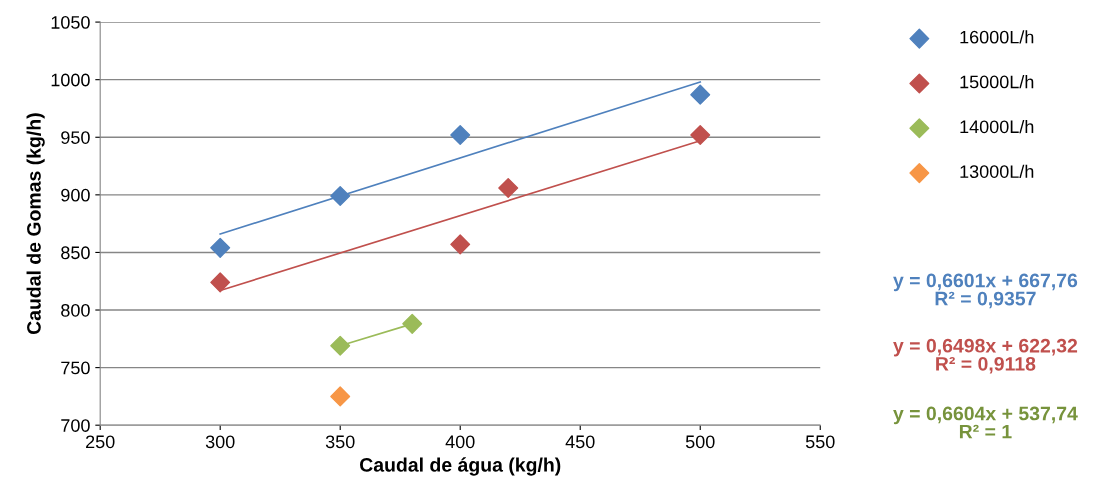 This screenshot has width=1101, height=502. Describe the element at coordinates (70, 22) in the screenshot. I see `y-tick-label: 1050` at that location.